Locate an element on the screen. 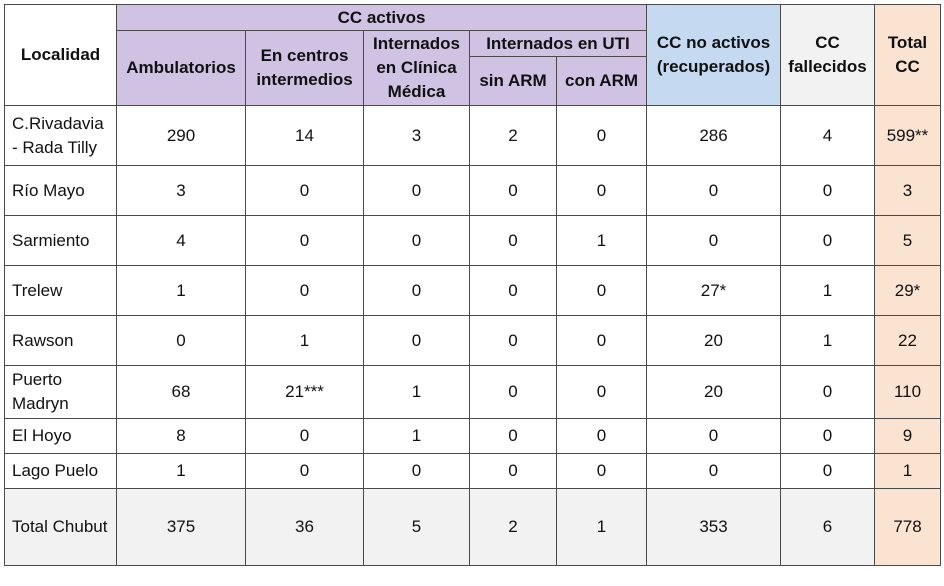 This screenshot has height=586, width=944. table-row: Sarmiento 4 0 0 0 1 0 0 5 is located at coordinates (472, 240).